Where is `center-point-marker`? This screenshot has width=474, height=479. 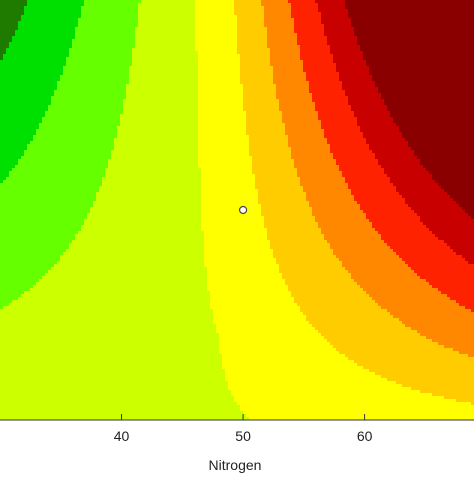
center-point-marker is located at coordinates (243, 210).